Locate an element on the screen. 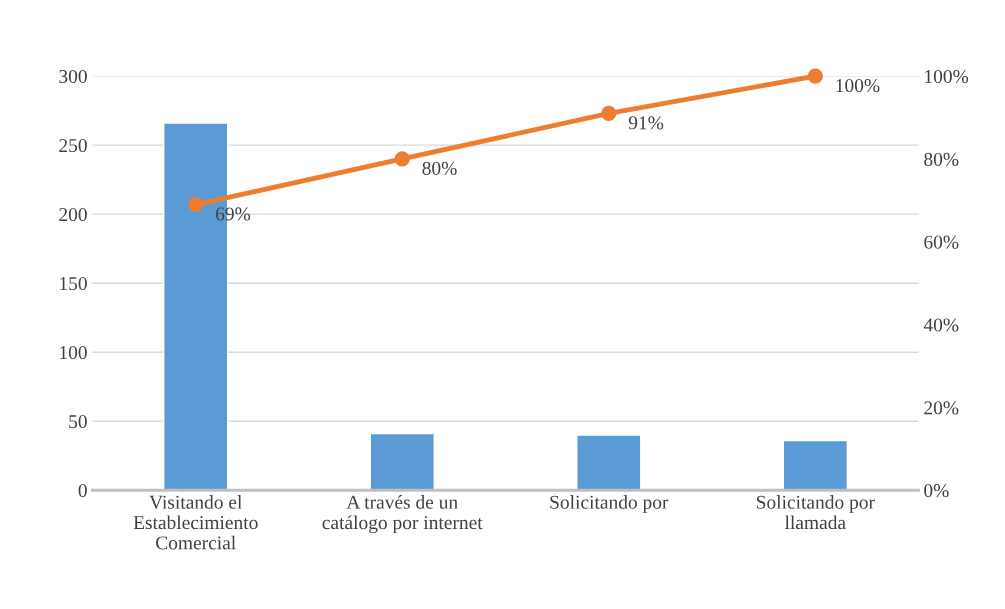 This screenshot has height=609, width=1005. data-label: 80% is located at coordinates (439, 168).